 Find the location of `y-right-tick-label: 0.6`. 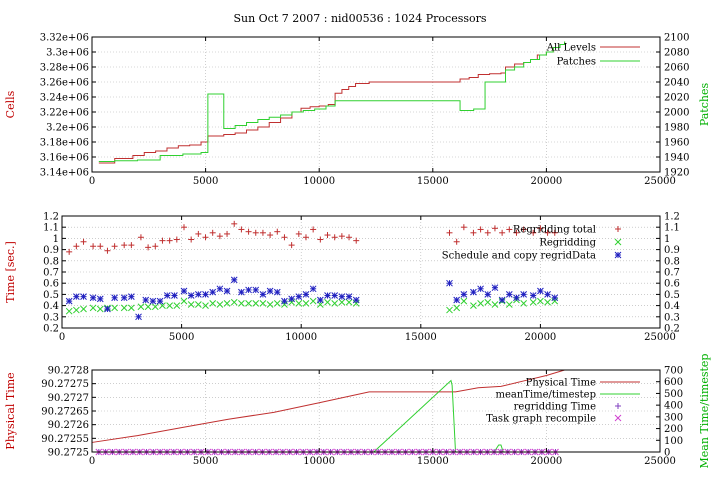

y-right-tick-label: 0.6 is located at coordinates (672, 284).